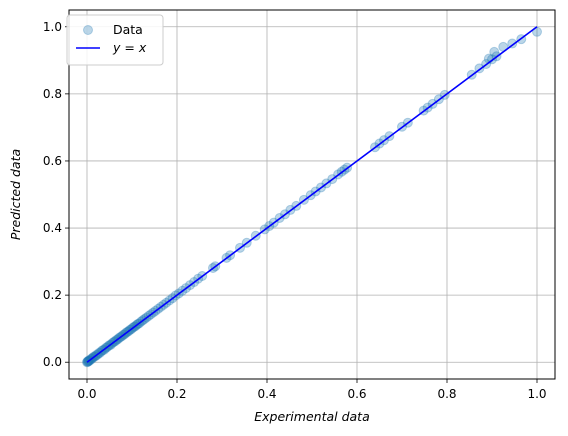  Describe the element at coordinates (52, 161) in the screenshot. I see `y-tick-label: 0.6` at that location.